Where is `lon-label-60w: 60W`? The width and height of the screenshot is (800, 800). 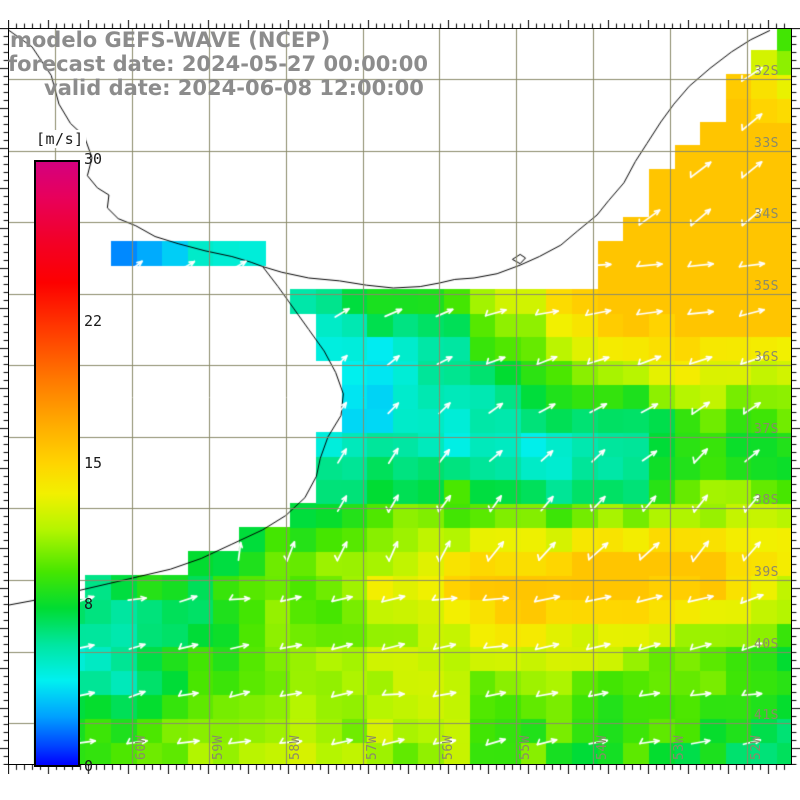 lon-label-60w: 60W is located at coordinates (141, 747).